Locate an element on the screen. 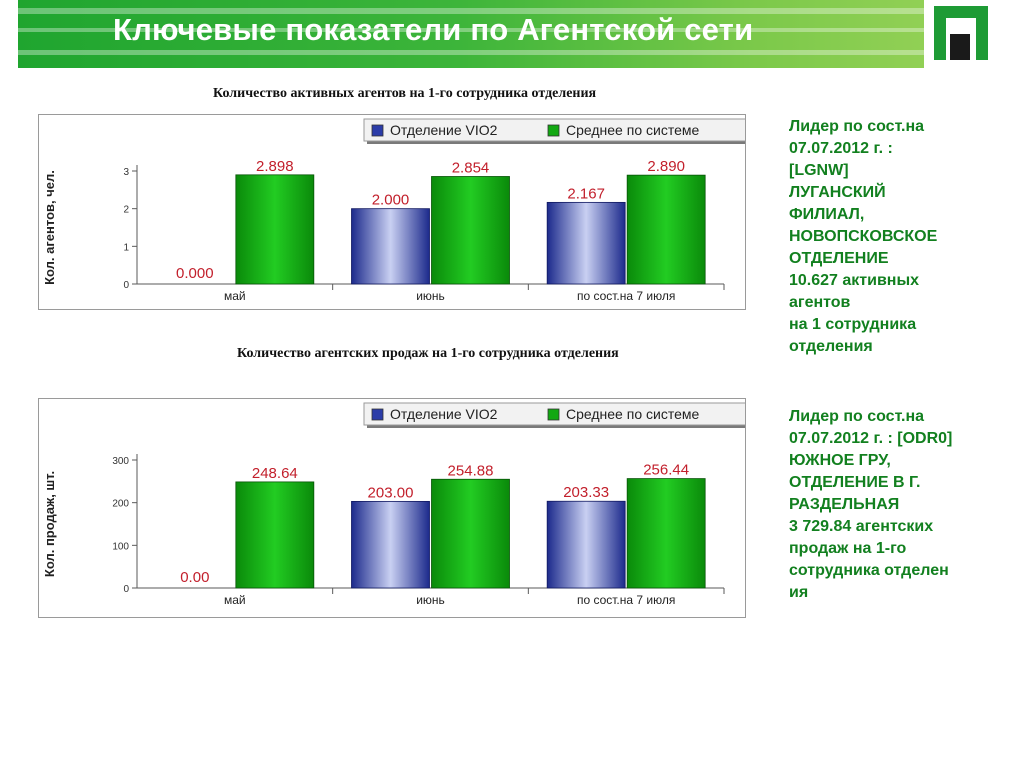  bar-value-label: 2.898 is located at coordinates (275, 166).